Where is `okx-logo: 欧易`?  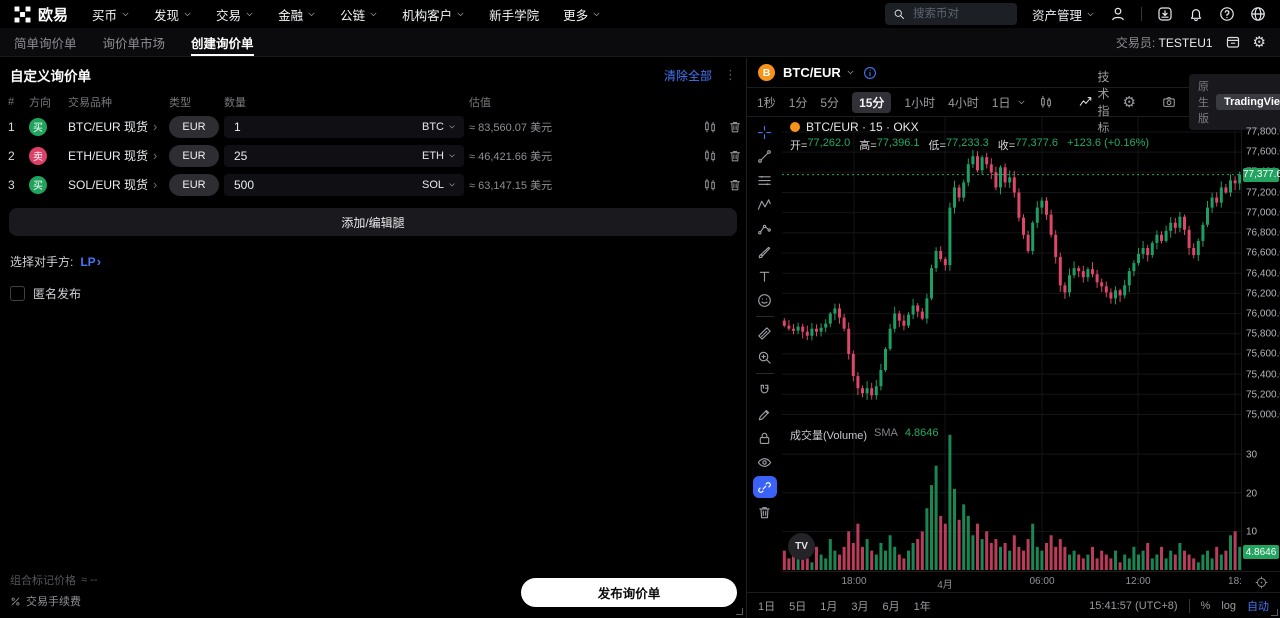
okx-logo: 欧易 is located at coordinates (41, 14).